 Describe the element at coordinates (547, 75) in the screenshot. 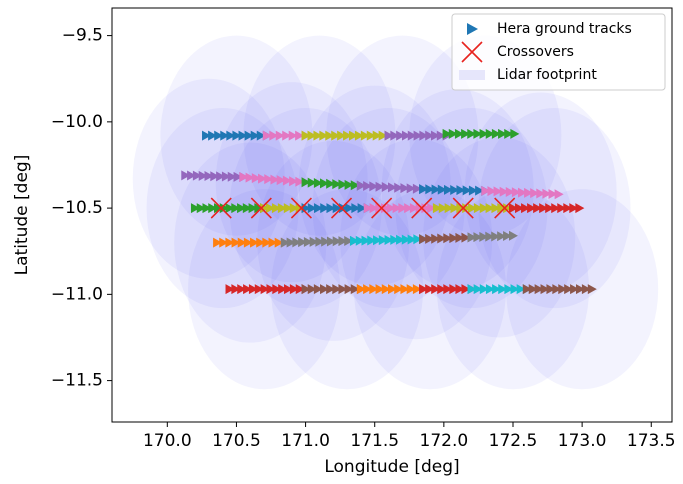

I see `legend-label: Lidar footprint` at that location.